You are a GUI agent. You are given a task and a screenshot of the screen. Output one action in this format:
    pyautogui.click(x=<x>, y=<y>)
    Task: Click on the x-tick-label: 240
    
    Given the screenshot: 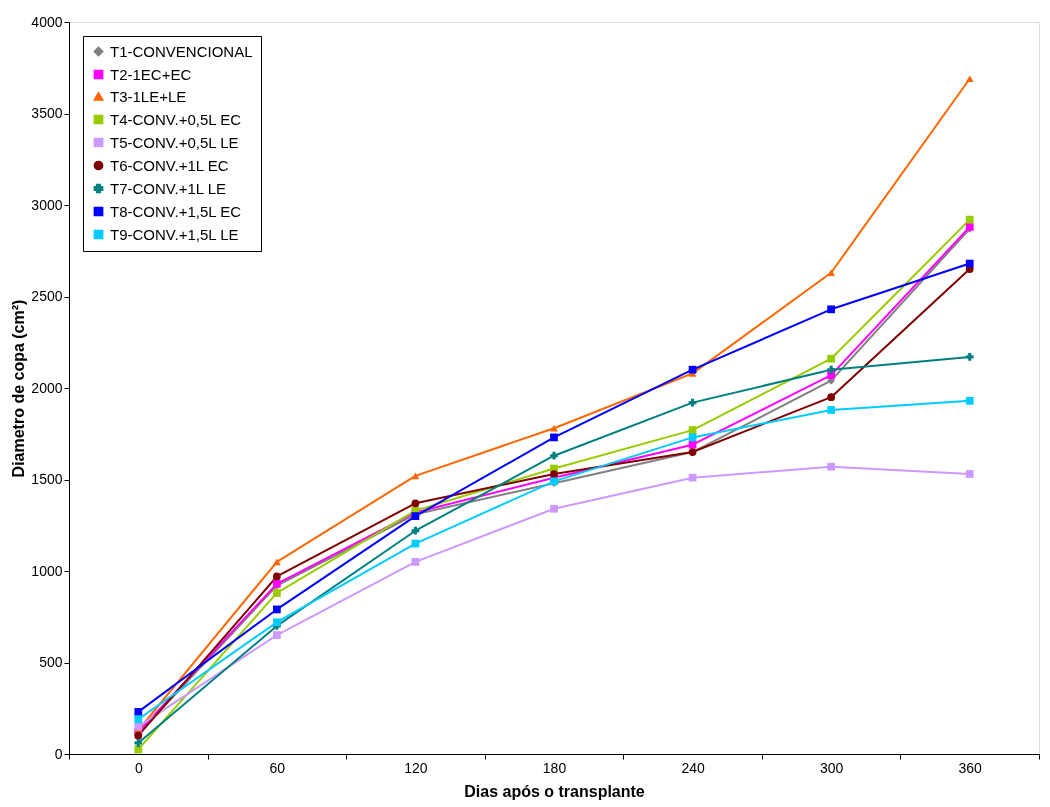 What is the action you would take?
    pyautogui.click(x=693, y=767)
    